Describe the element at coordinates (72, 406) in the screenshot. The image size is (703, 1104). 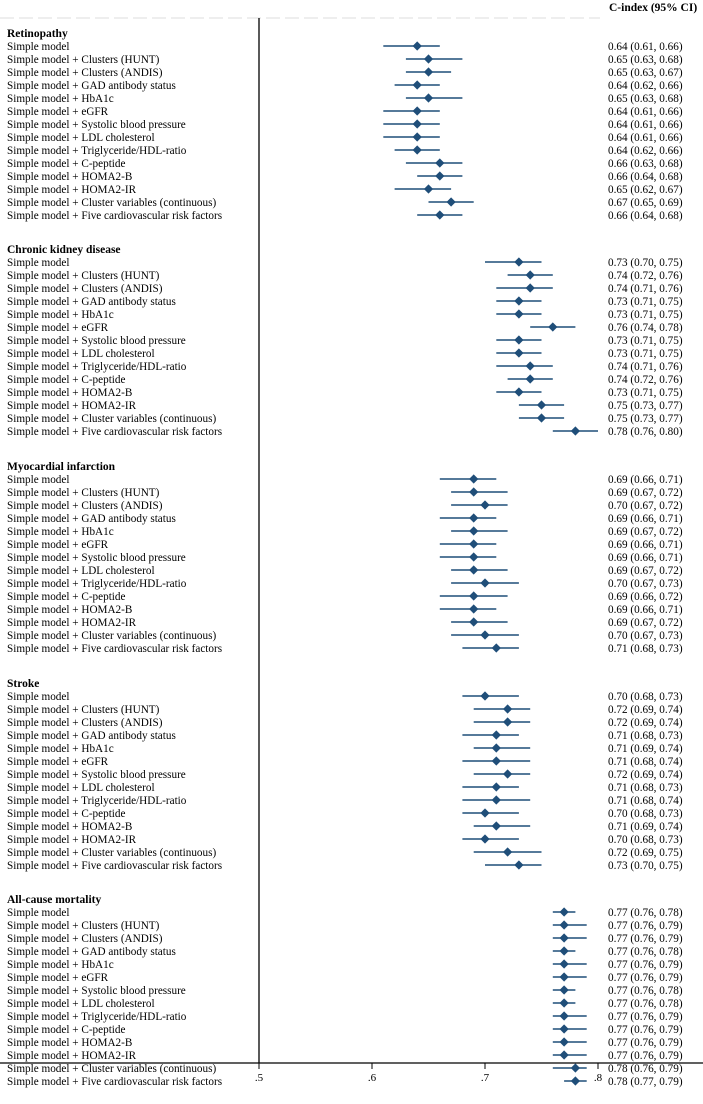
I see `model-label: Simple model + HOMA2-IR` at that location.